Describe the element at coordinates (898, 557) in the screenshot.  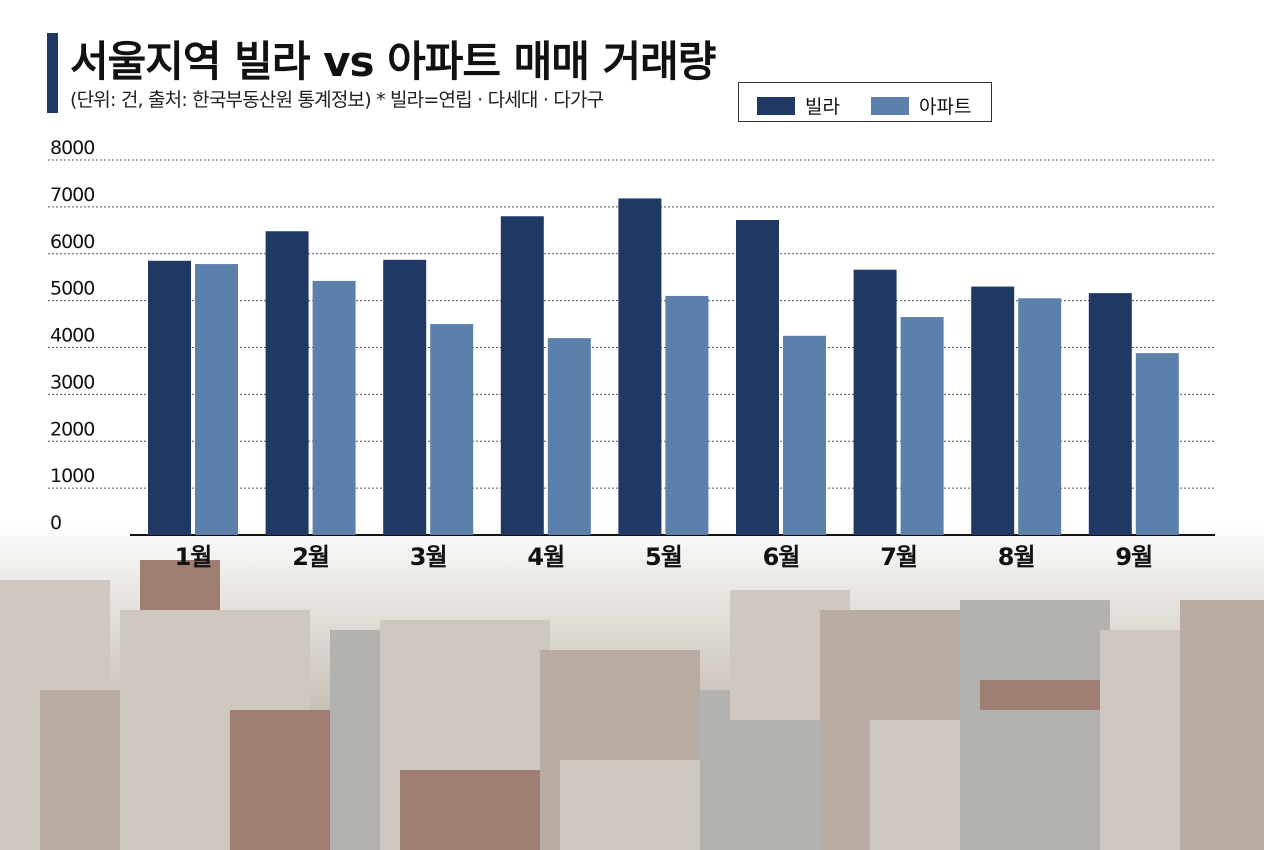
I see `x-tick-label: 7월` at that location.